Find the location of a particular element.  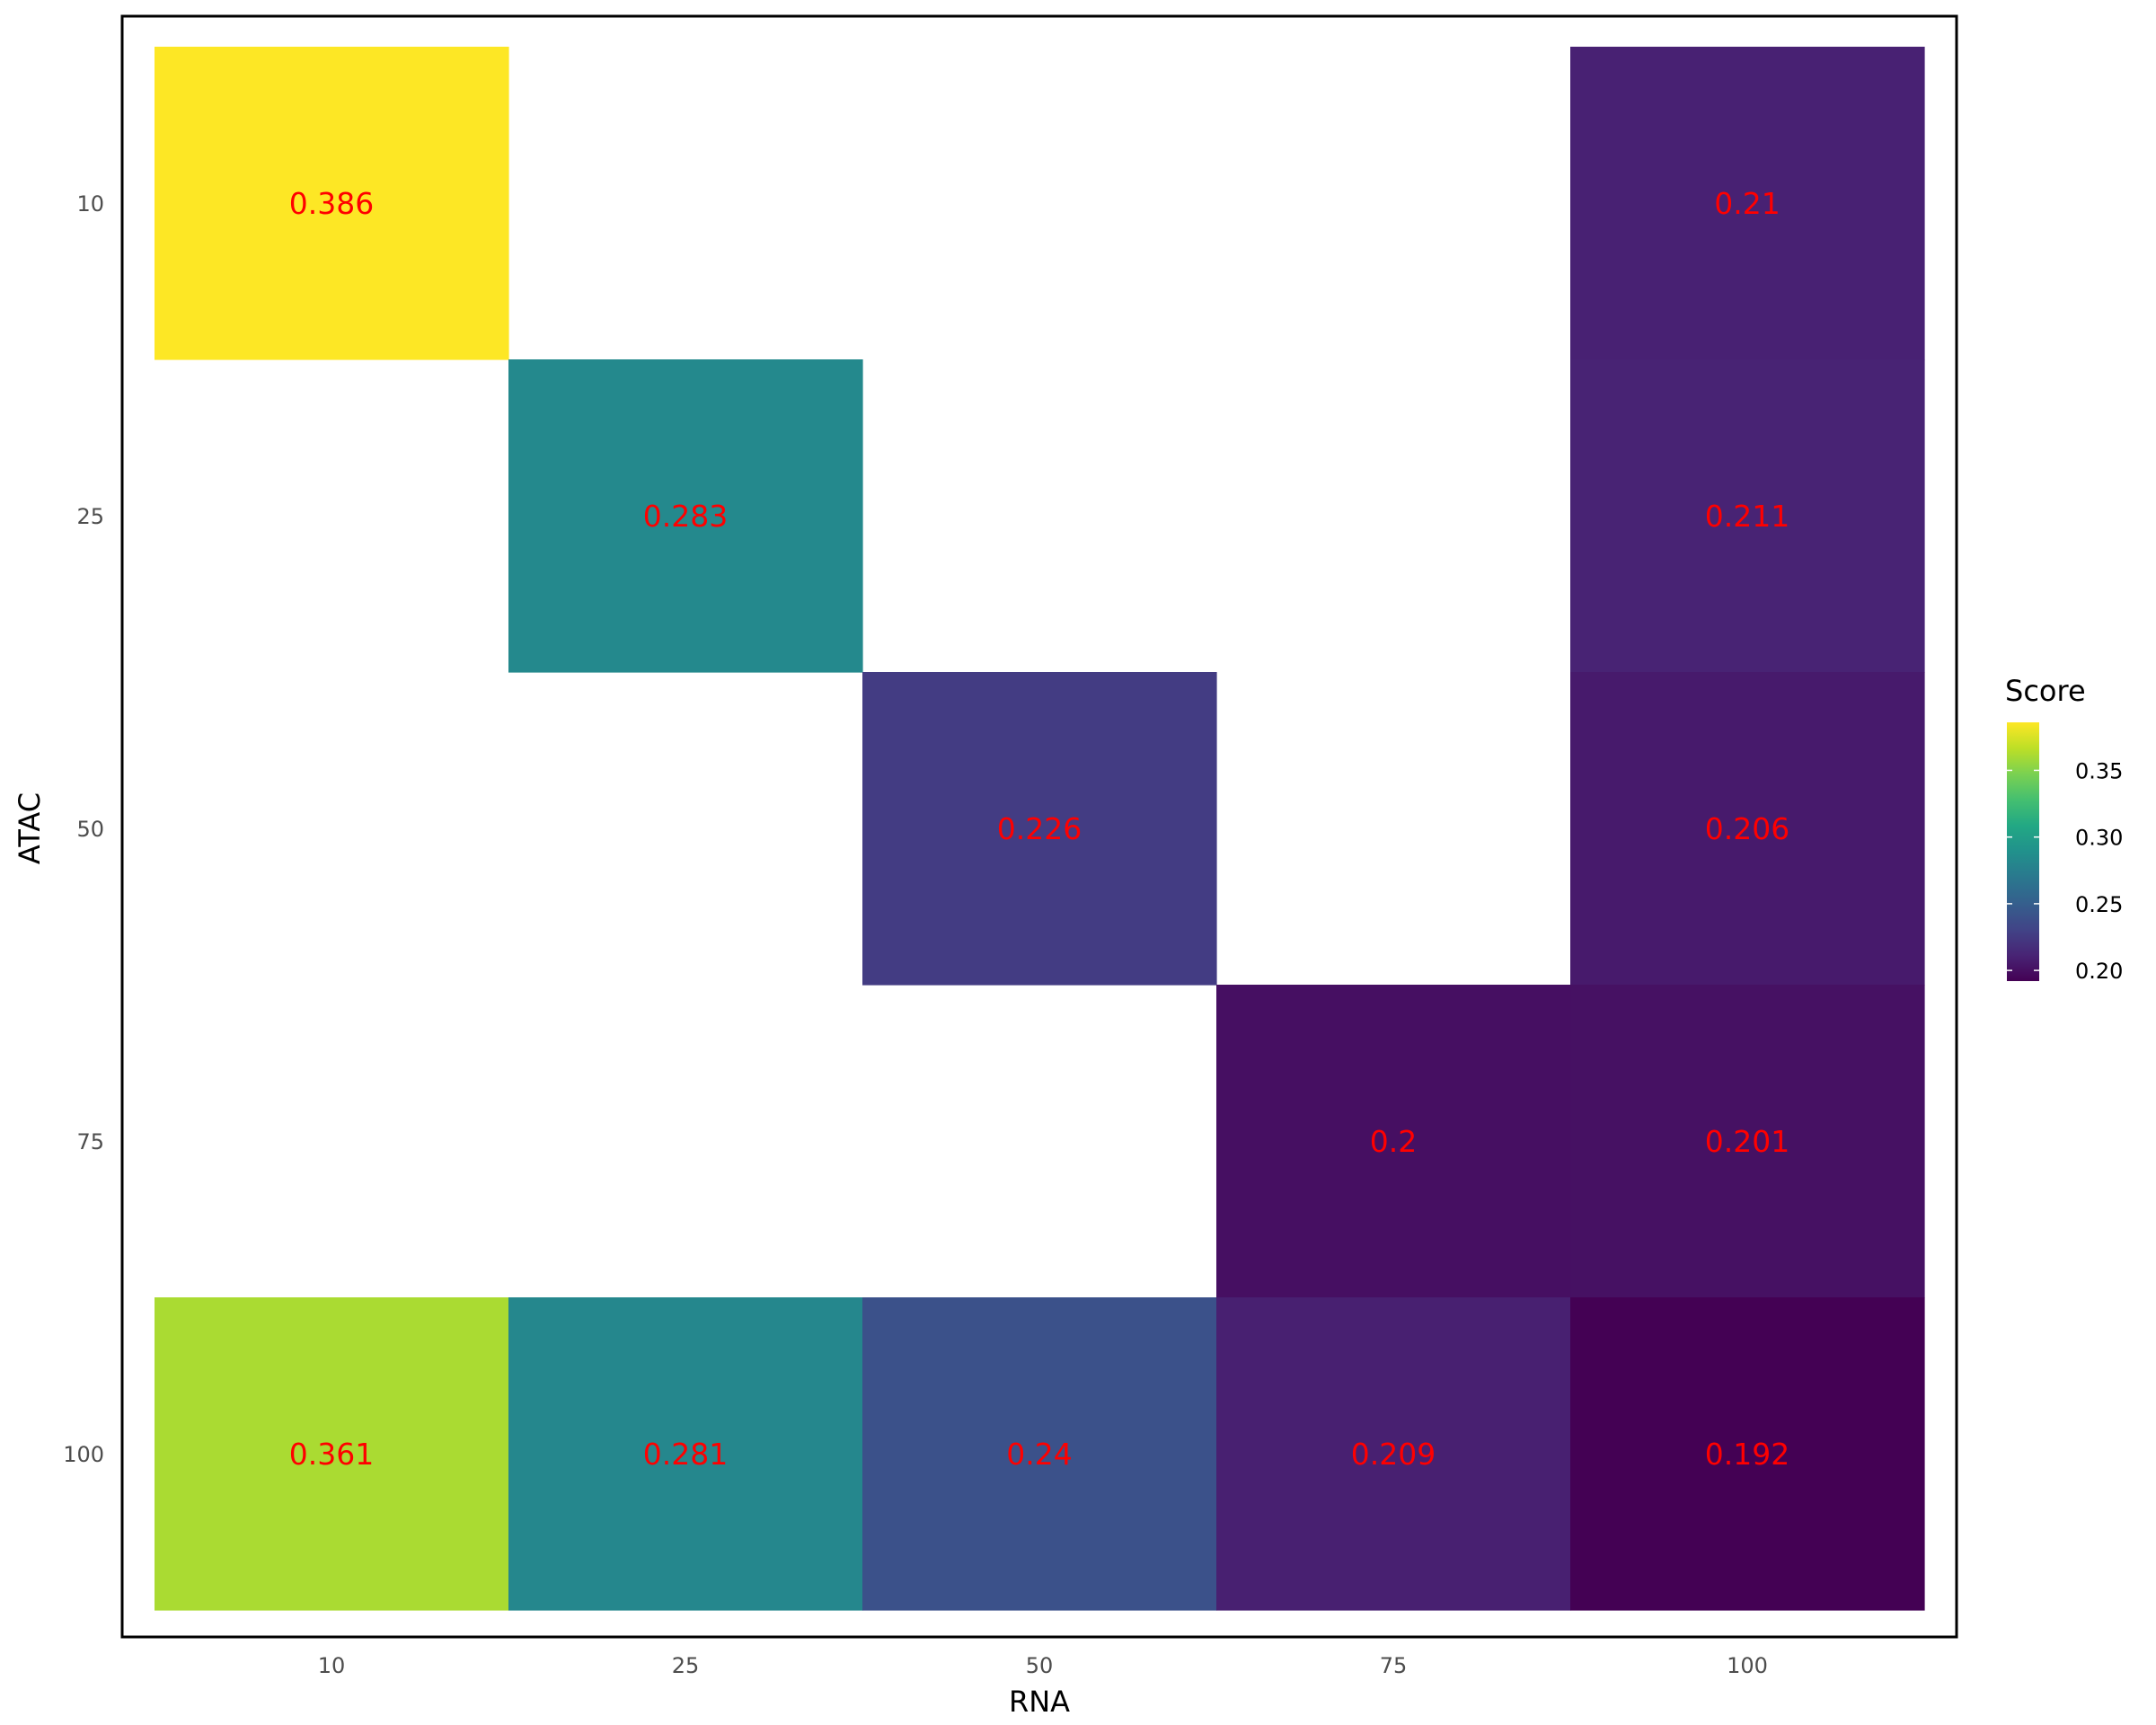

x-axis-title: RNA is located at coordinates (1040, 1702).